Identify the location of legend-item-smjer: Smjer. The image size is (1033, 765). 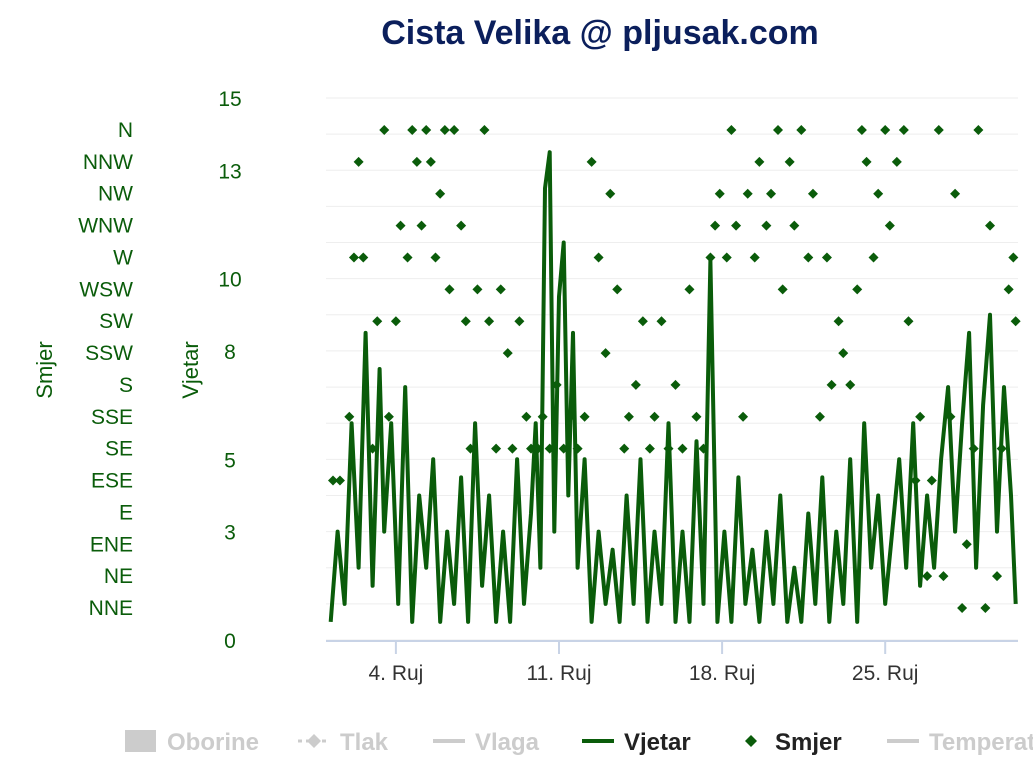
(808, 742).